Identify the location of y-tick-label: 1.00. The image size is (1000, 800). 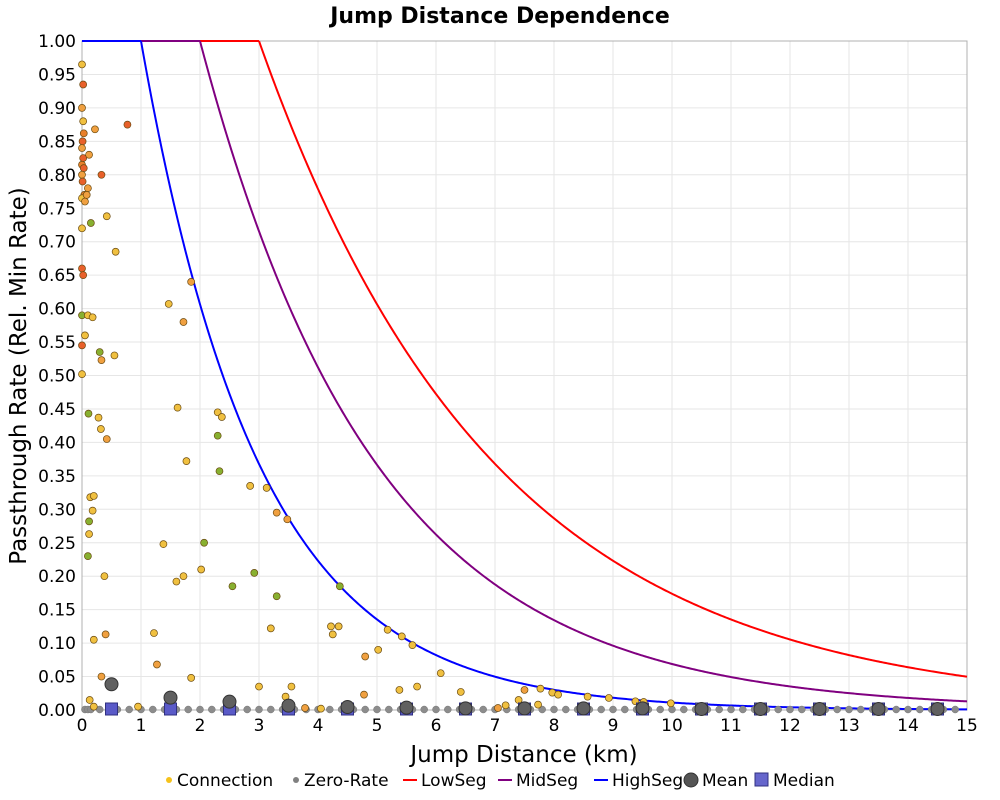
(57, 42).